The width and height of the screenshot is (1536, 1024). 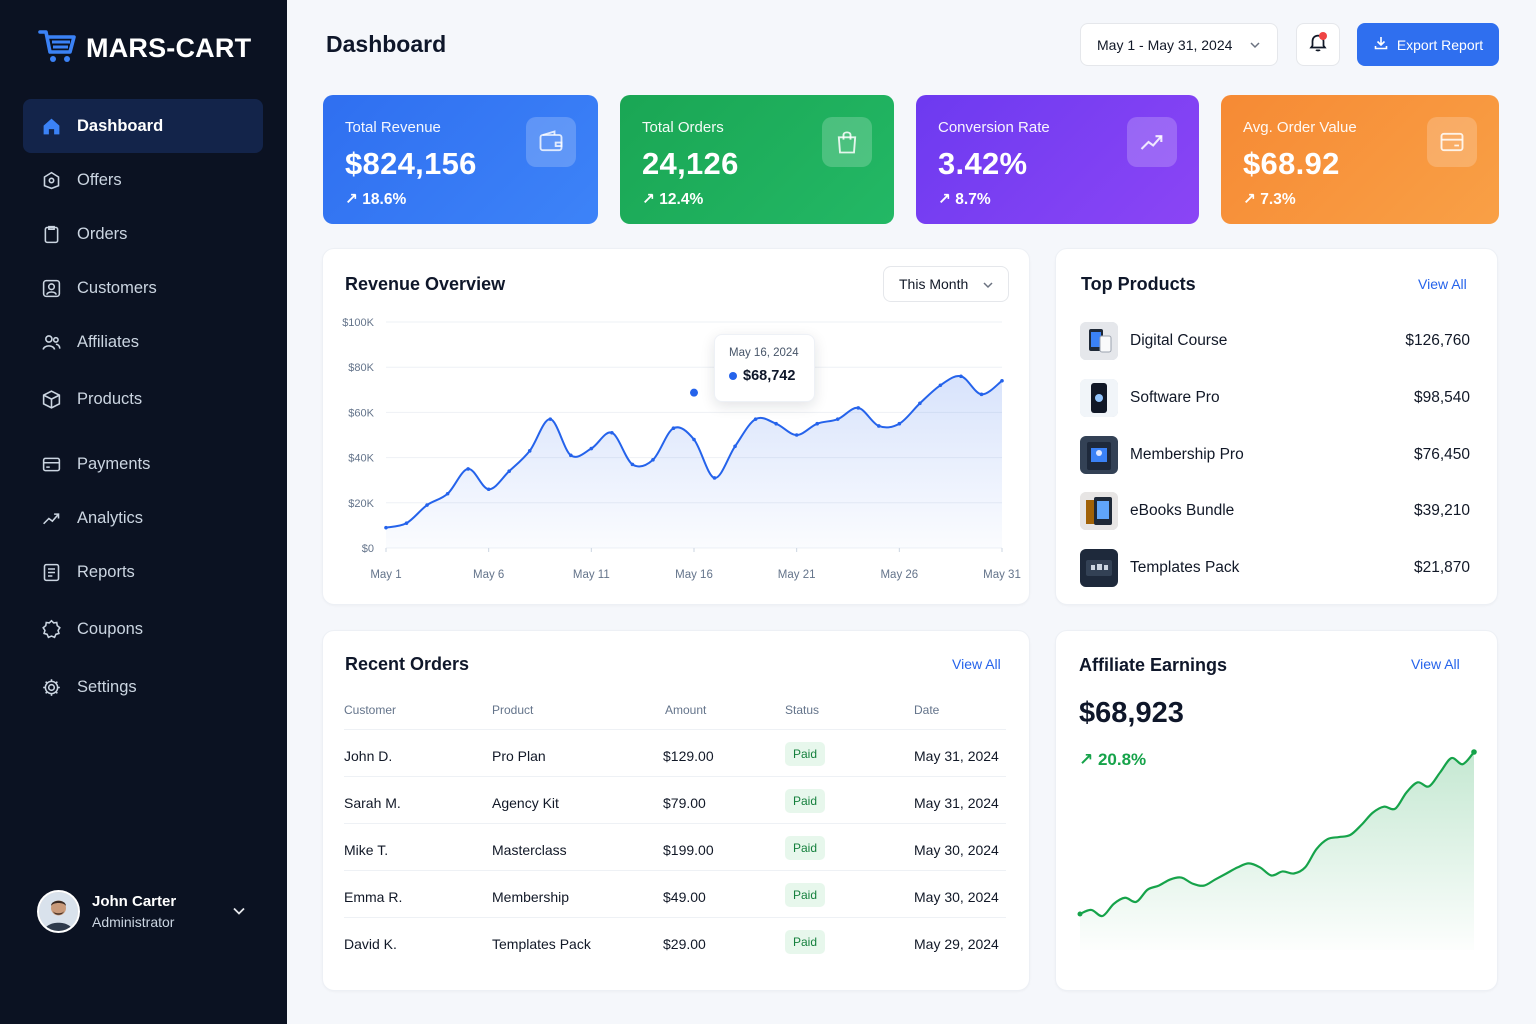 I want to click on sidebar-item-reports: Reports, so click(x=143, y=572).